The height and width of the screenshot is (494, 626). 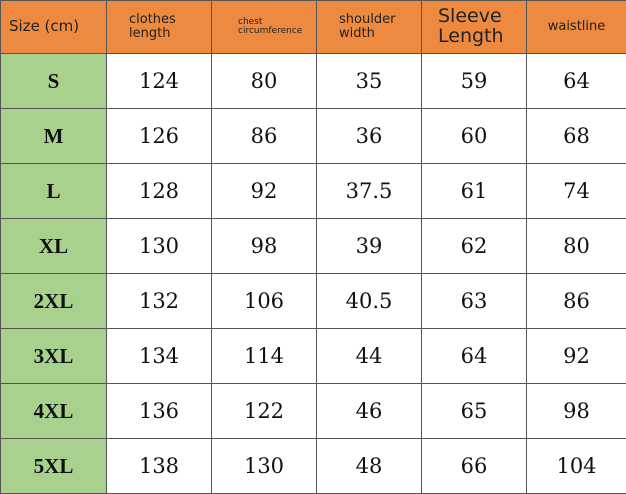 What do you see at coordinates (474, 191) in the screenshot?
I see `value-cell: 61` at bounding box center [474, 191].